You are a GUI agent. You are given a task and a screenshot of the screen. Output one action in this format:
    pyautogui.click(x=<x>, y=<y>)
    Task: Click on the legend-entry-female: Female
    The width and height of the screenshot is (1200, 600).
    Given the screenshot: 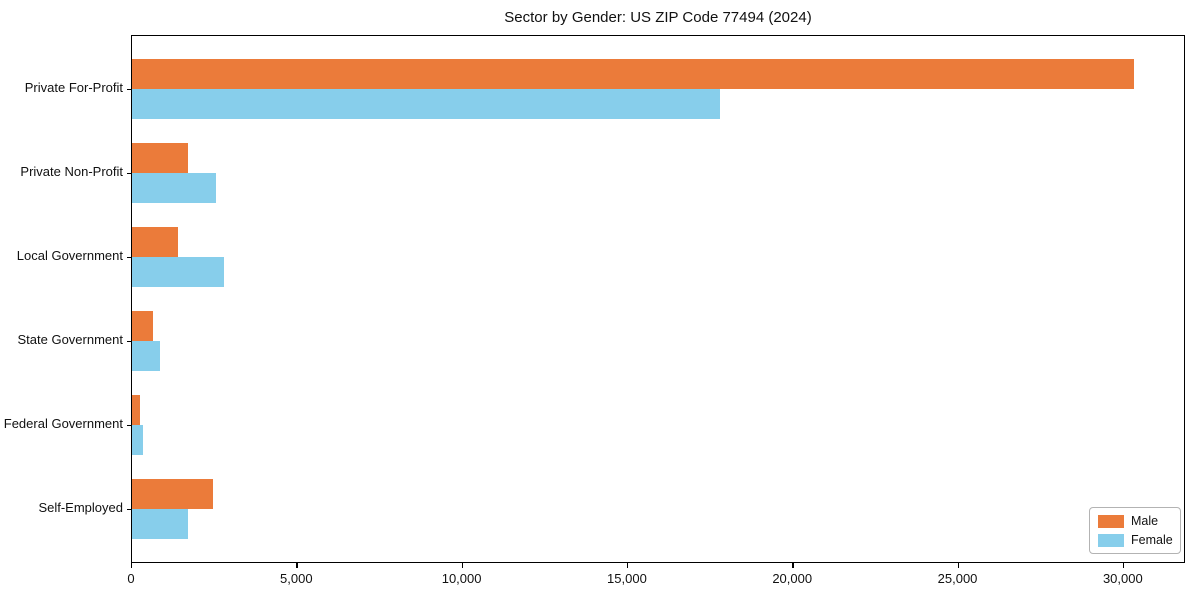 What is the action you would take?
    pyautogui.click(x=1135, y=540)
    